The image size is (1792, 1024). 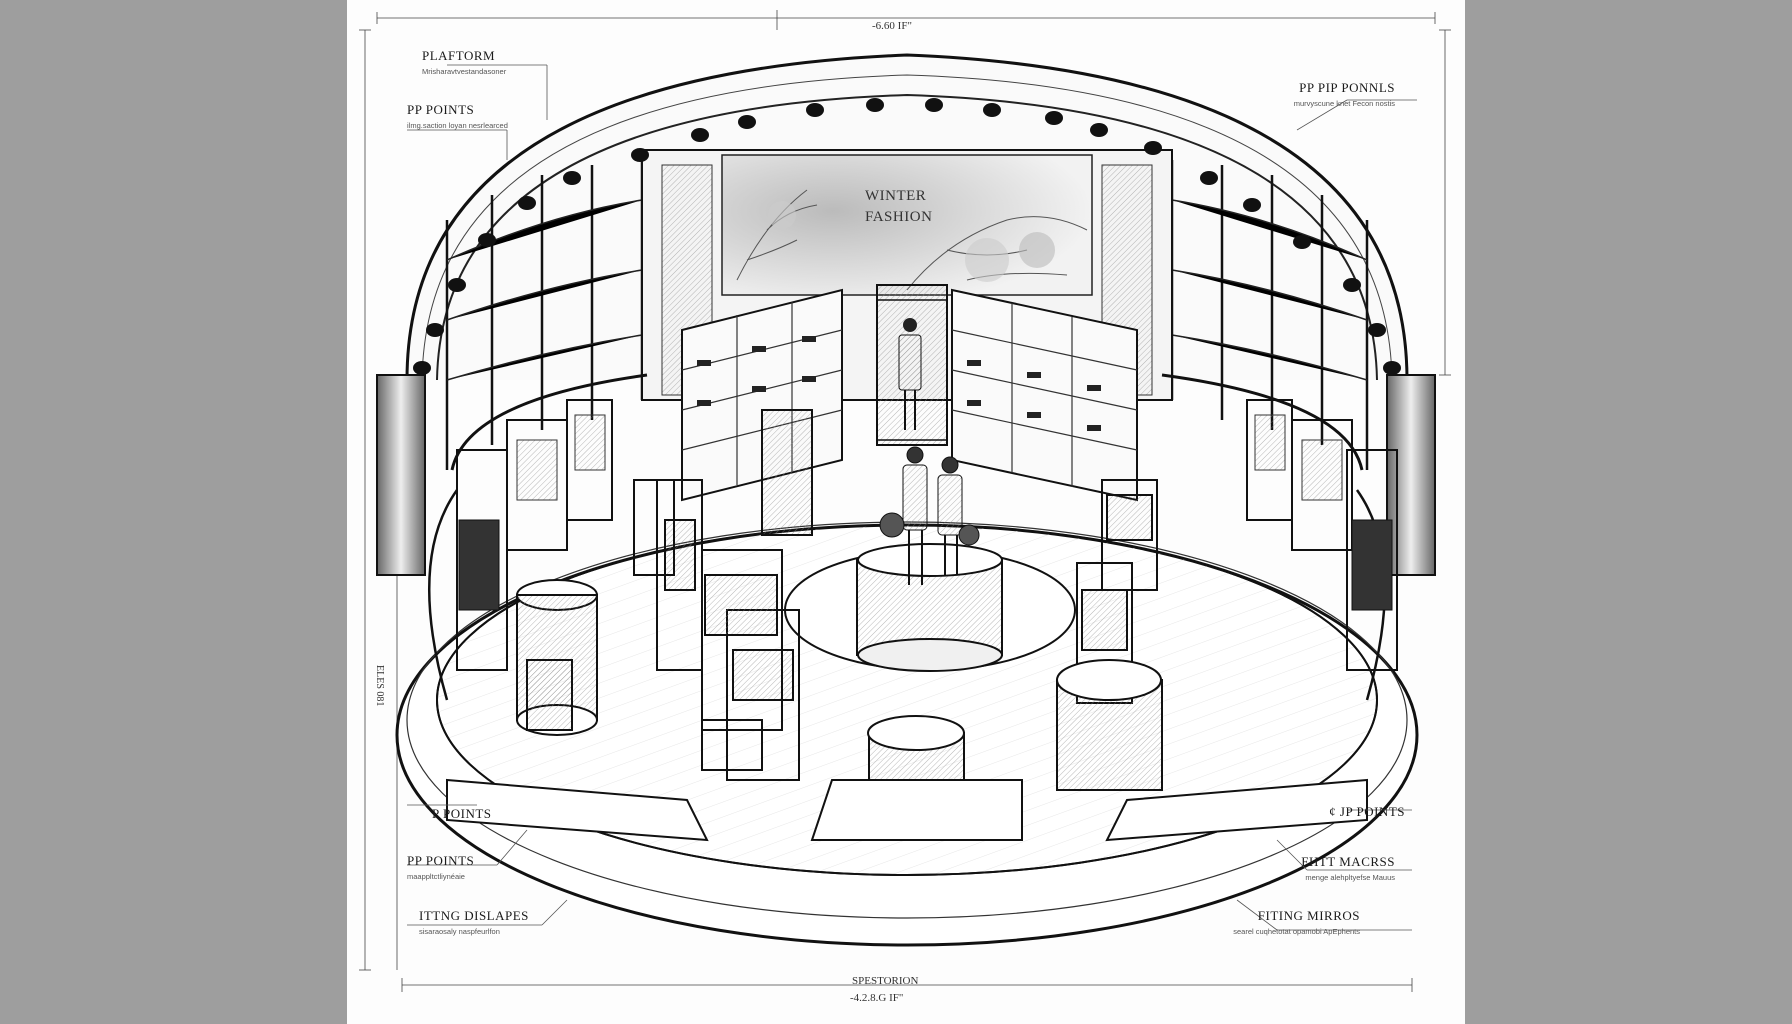 I want to click on callout-title: PLAFTORM, so click(x=459, y=55).